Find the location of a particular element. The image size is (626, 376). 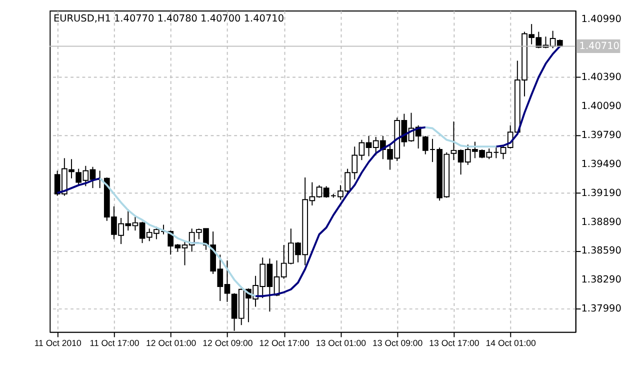

y-tick-label: 1.38290 is located at coordinates (601, 280).